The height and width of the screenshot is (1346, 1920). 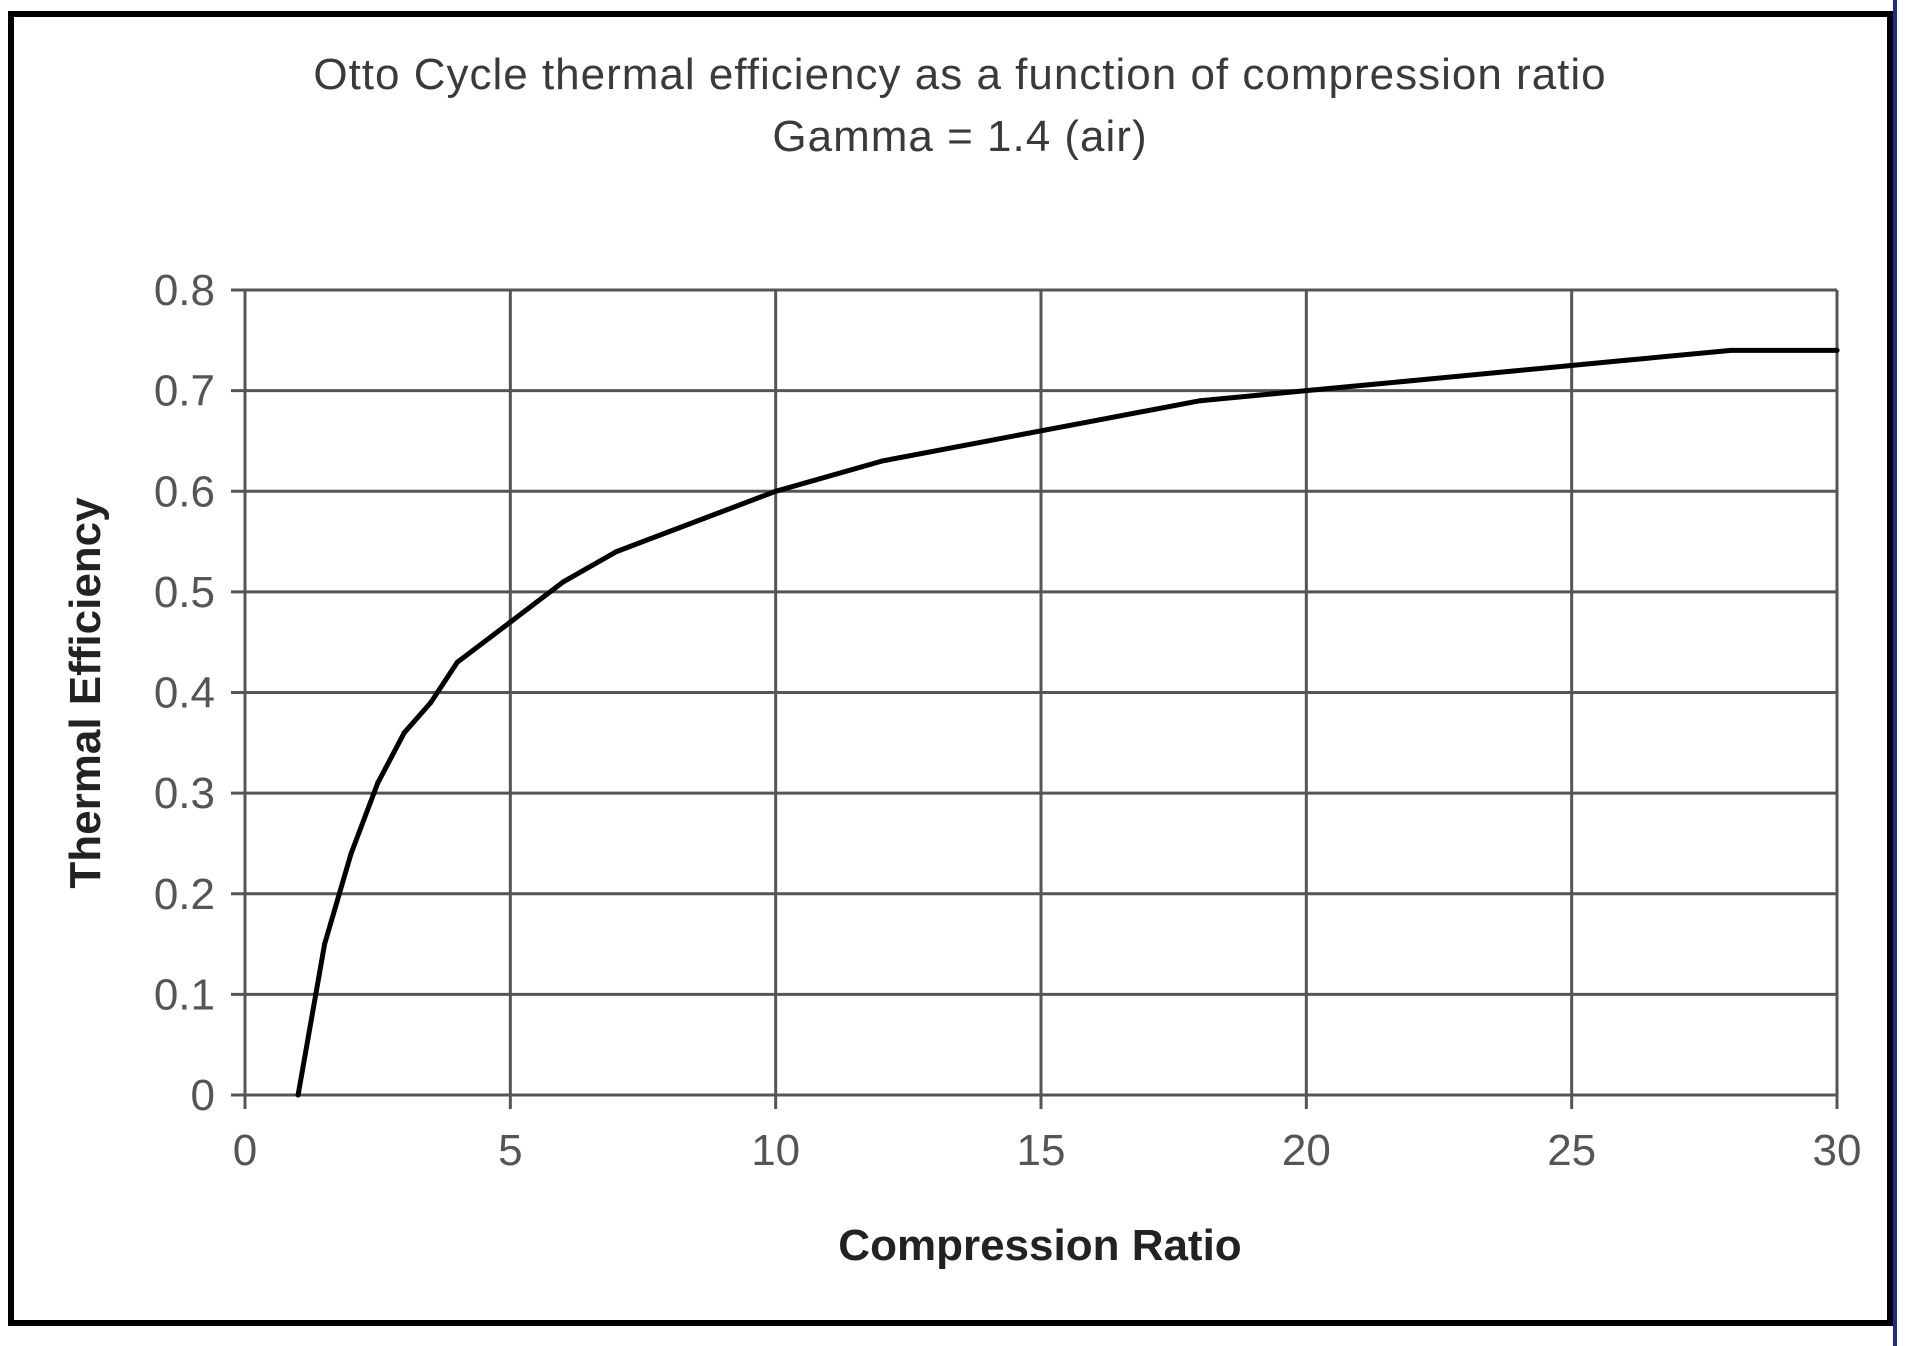 What do you see at coordinates (85, 693) in the screenshot?
I see `y-axis-title: Thermal Efficiency` at bounding box center [85, 693].